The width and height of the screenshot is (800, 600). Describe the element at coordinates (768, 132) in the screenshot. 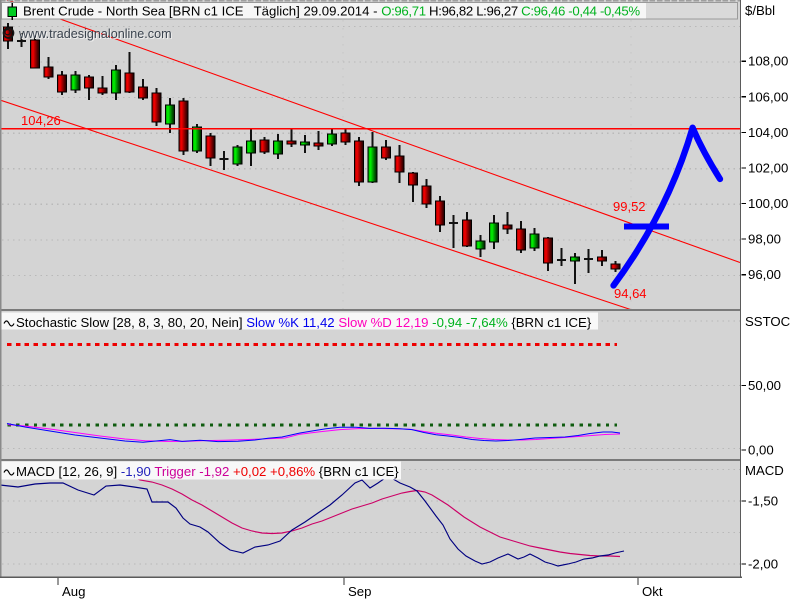

I see `svg-text: 104,00` at that location.